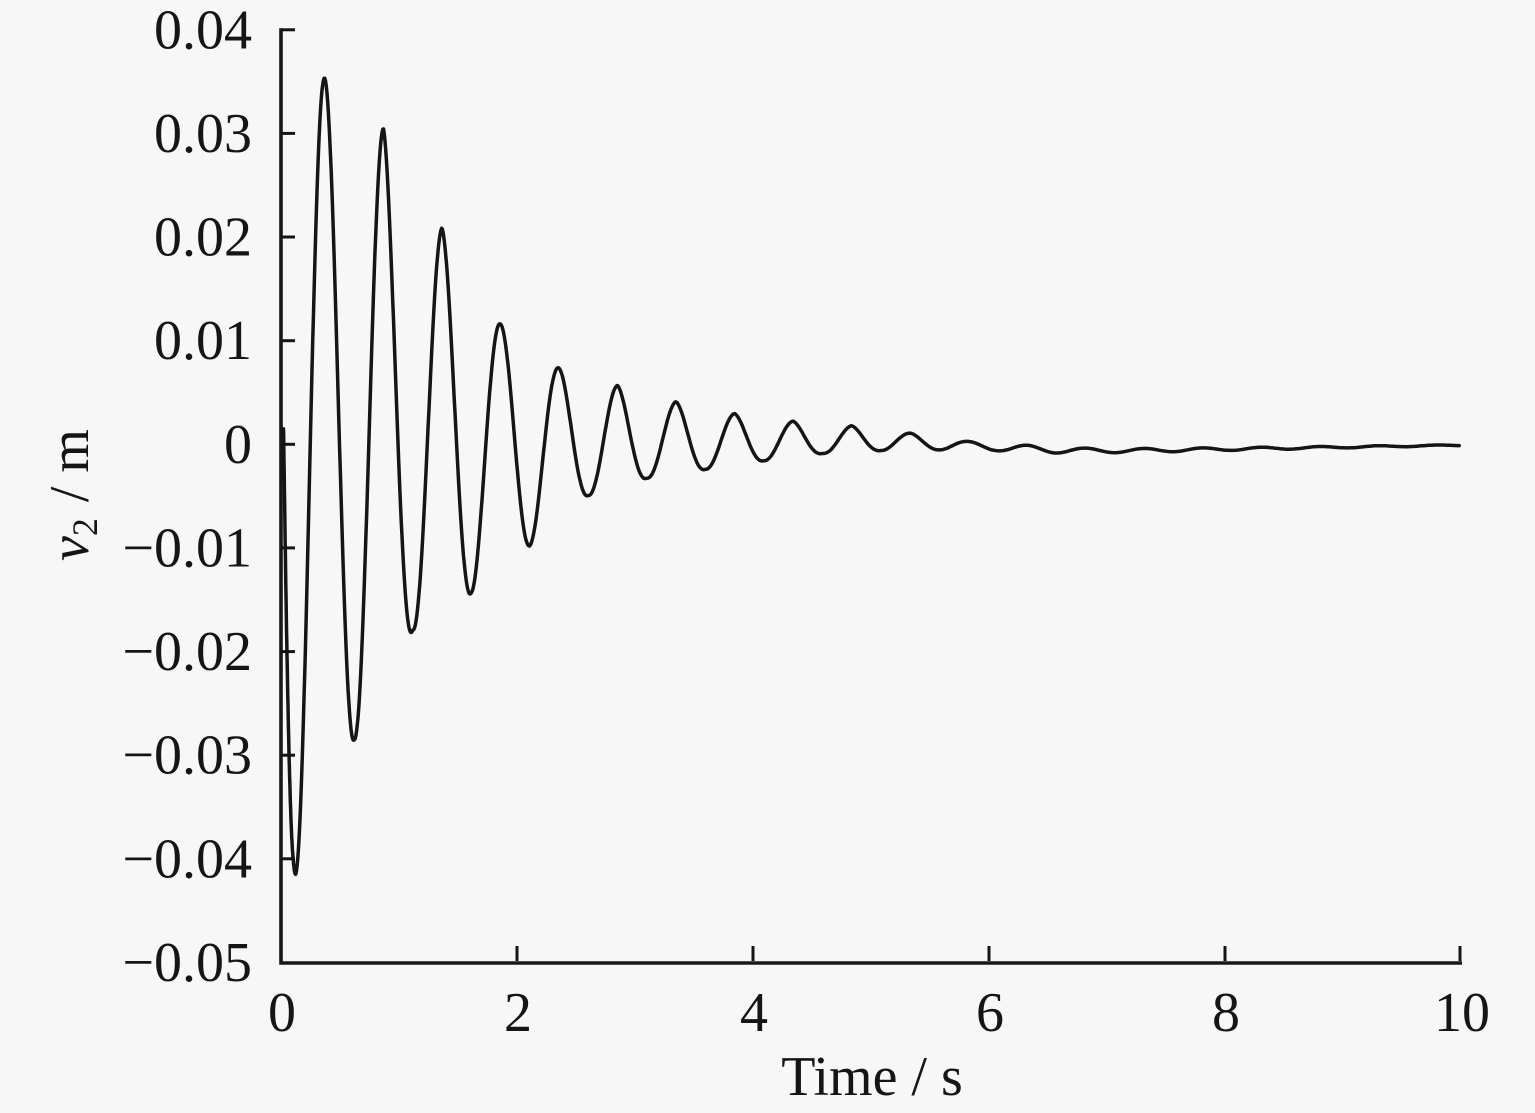  I want to click on svg-text: −0.02, so click(187, 652).